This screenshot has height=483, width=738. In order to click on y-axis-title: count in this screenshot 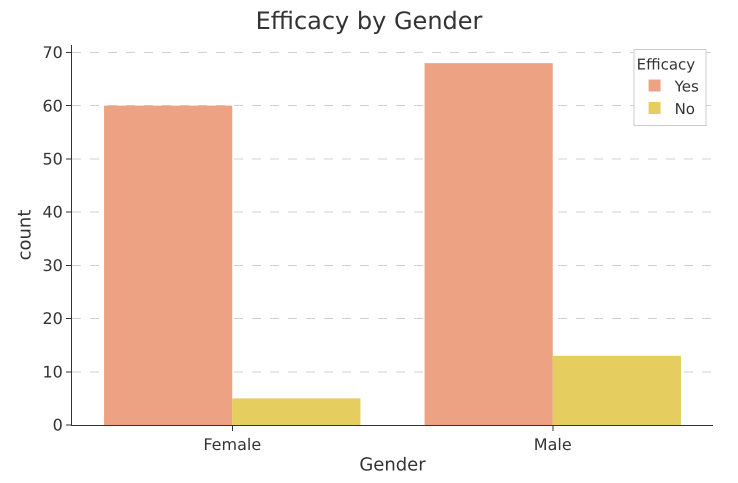, I will do `click(25, 235)`.